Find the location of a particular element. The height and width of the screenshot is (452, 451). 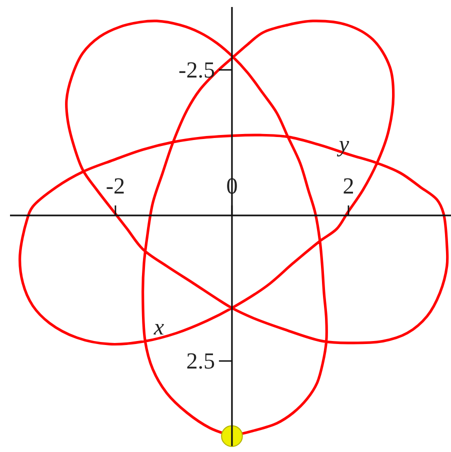

y-axis-title: y is located at coordinates (343, 143).